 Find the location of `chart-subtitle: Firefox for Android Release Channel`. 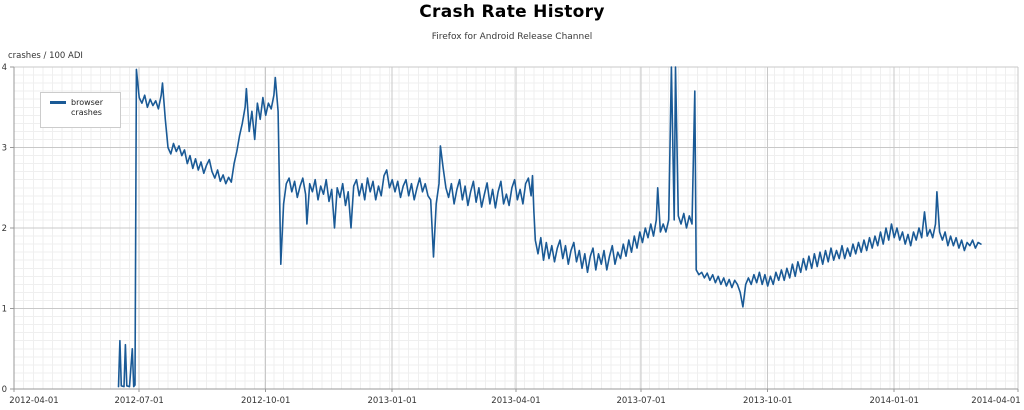

chart-subtitle: Firefox for Android Release Channel is located at coordinates (512, 37).